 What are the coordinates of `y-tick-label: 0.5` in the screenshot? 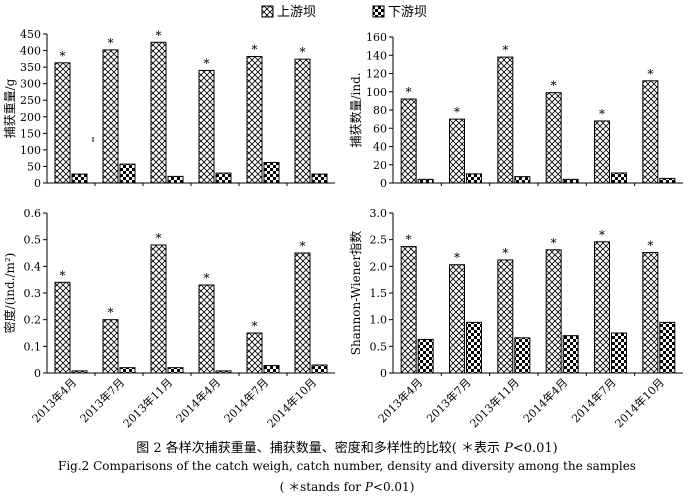 It's located at (33, 240).